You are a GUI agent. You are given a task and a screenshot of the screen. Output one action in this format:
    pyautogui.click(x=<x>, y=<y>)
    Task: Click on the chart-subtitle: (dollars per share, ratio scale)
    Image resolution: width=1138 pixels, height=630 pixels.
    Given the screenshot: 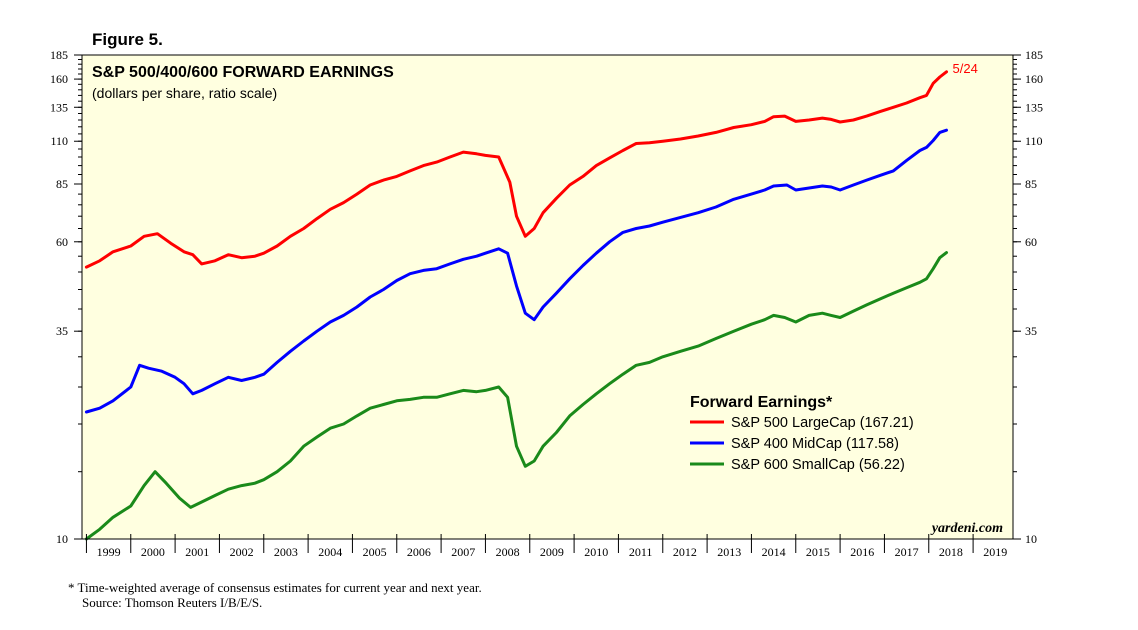 What is the action you would take?
    pyautogui.click(x=184, y=93)
    